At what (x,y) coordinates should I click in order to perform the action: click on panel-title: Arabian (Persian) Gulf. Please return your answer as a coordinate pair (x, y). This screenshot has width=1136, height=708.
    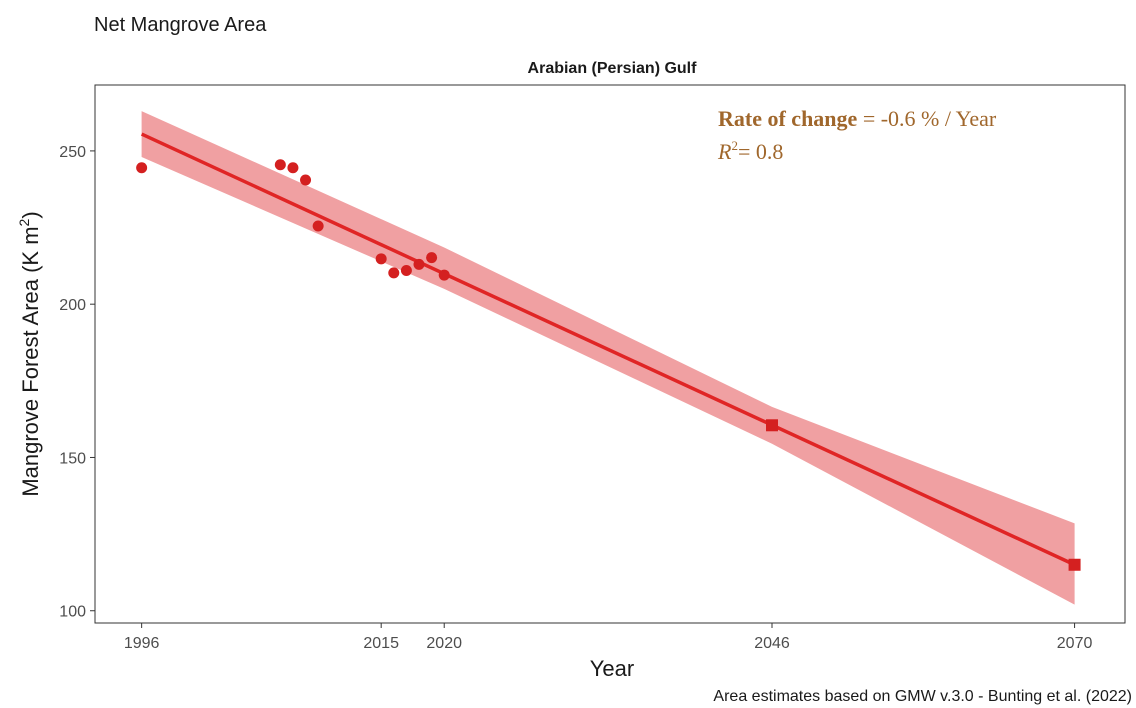
    Looking at the image, I should click on (613, 68).